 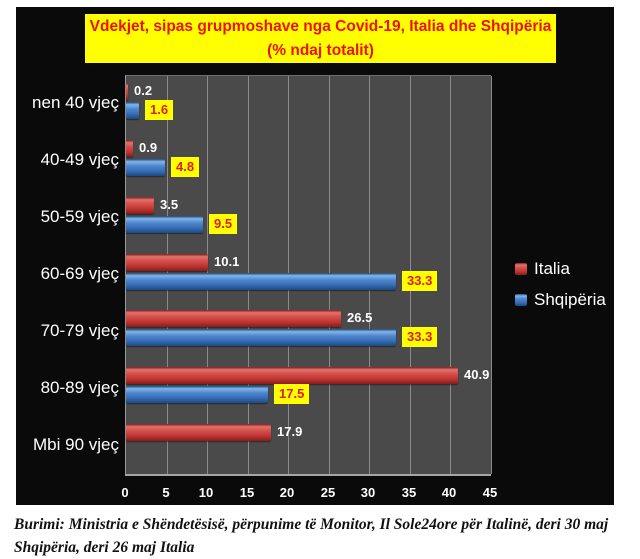 What do you see at coordinates (185, 167) in the screenshot?
I see `data-label-shqiperia: 4.8` at bounding box center [185, 167].